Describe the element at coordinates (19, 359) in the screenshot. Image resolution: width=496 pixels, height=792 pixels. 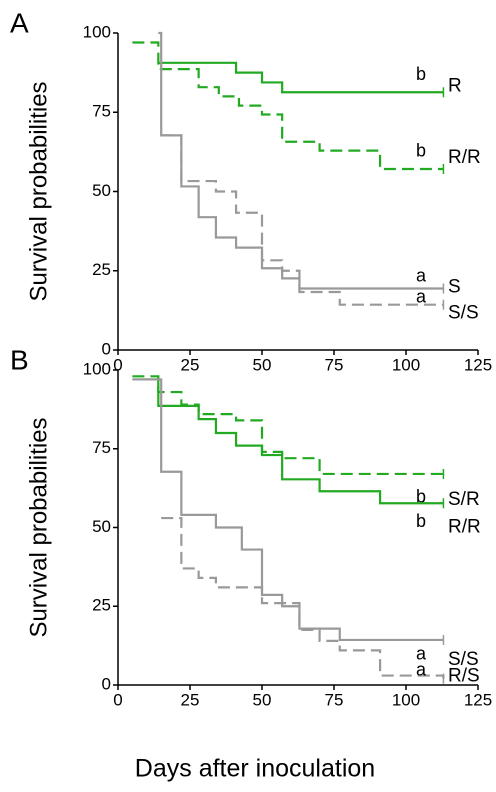
I see `panel-label: B` at that location.